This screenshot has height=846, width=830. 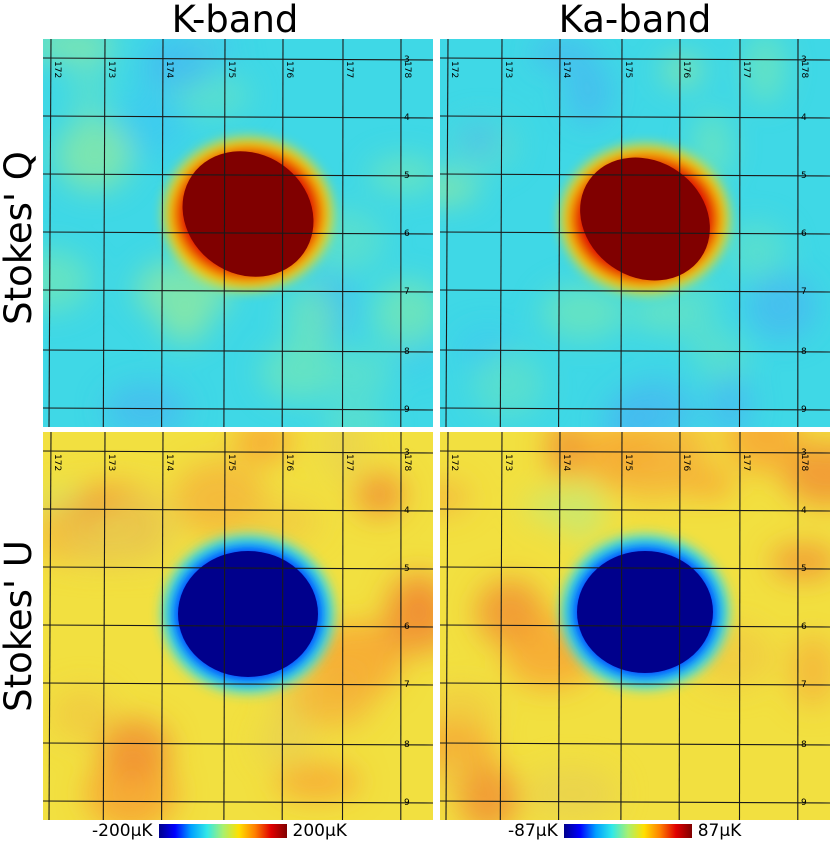 What do you see at coordinates (20, 626) in the screenshot?
I see `row-title-stokes-u: Stokes' U` at bounding box center [20, 626].